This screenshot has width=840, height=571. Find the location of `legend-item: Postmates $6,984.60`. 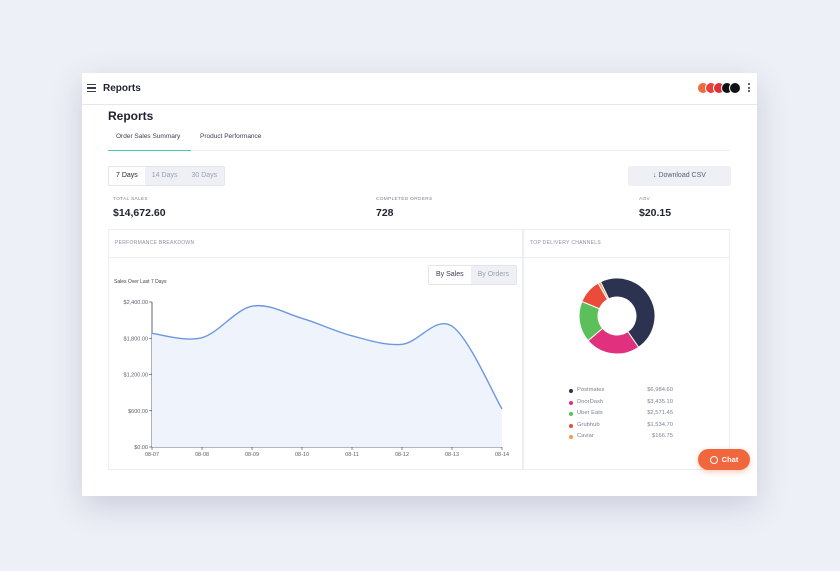

legend-item: Postmates $6,984.60 is located at coordinates (624, 393).